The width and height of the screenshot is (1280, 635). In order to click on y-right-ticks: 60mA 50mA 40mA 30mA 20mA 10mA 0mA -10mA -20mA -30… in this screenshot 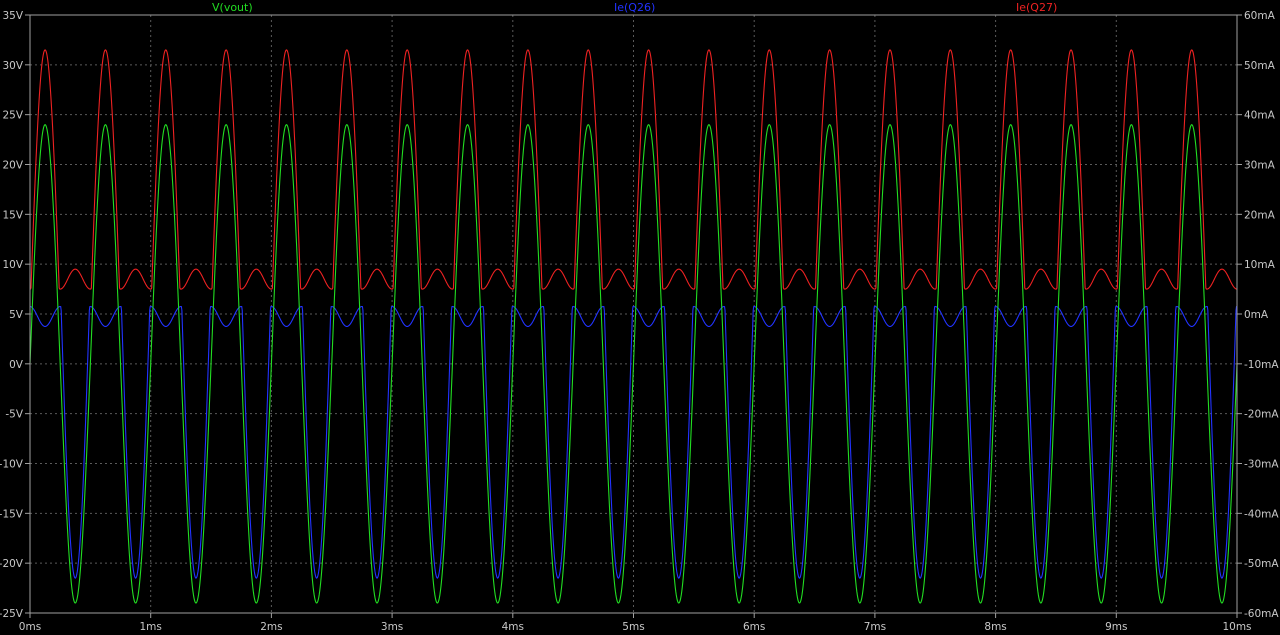, I will do `click(1258, 315)`.